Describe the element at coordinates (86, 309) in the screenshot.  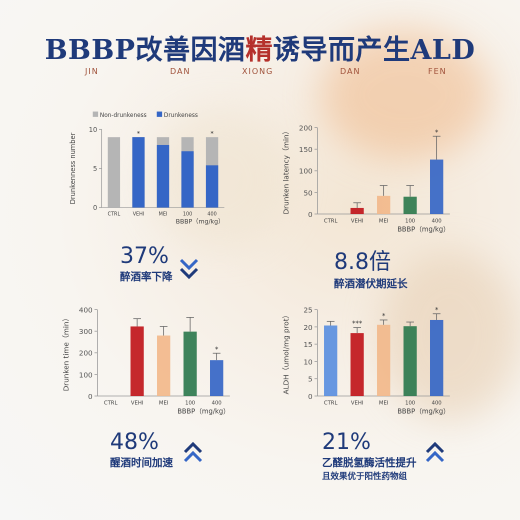
I see `y-tick-label: 400` at that location.